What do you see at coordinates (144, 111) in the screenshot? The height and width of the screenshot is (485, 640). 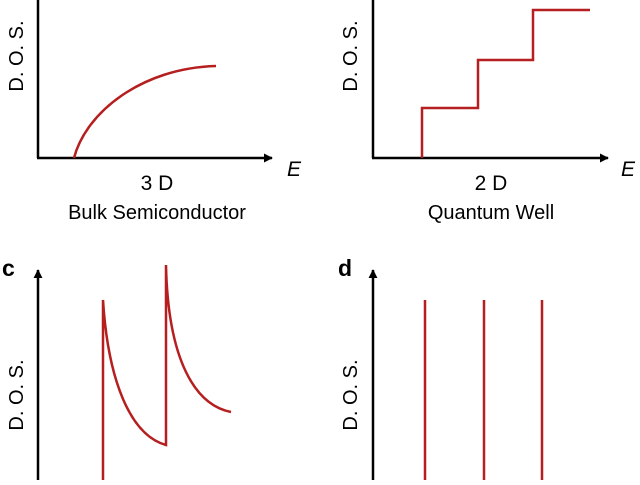 I see `panel-a-dos-curve` at bounding box center [144, 111].